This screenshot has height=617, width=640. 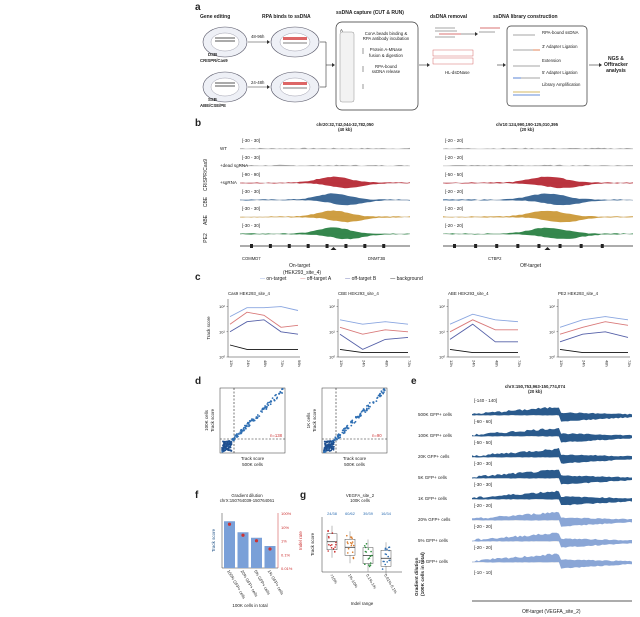 What do you see at coordinates (483, 526) in the screenshot?
I see `e-range-6: [-20 - 20]` at bounding box center [483, 526].